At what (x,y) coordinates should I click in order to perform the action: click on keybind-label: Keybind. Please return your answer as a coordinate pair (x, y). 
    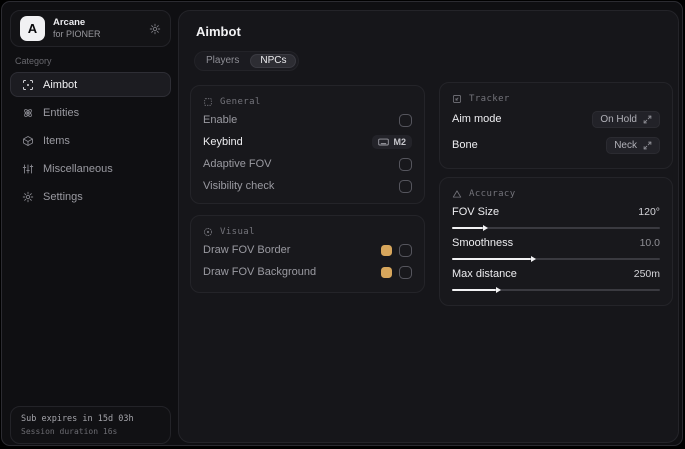
    Looking at the image, I should click on (223, 142).